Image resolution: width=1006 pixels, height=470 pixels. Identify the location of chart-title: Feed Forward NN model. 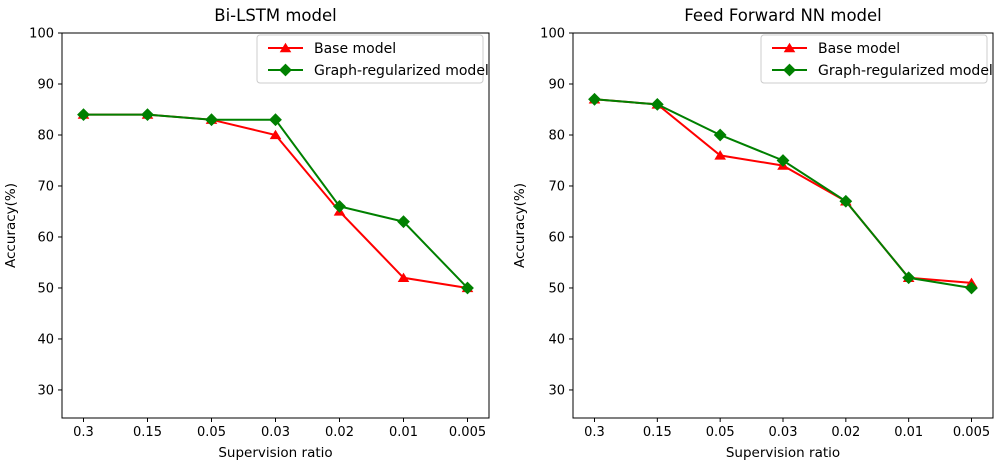
(783, 15).